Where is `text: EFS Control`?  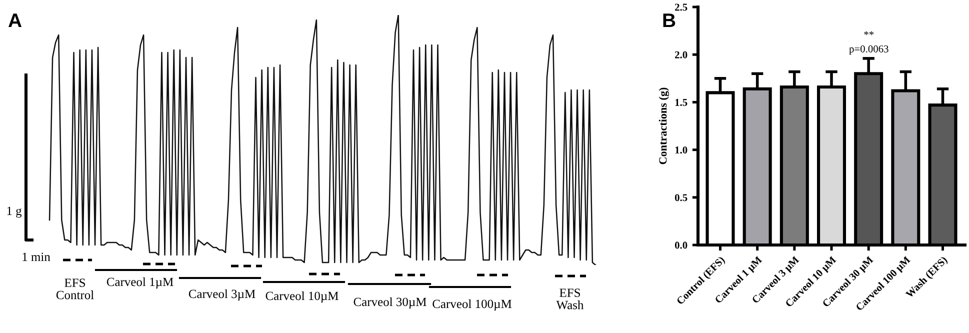 text: EFS Control is located at coordinates (75, 289).